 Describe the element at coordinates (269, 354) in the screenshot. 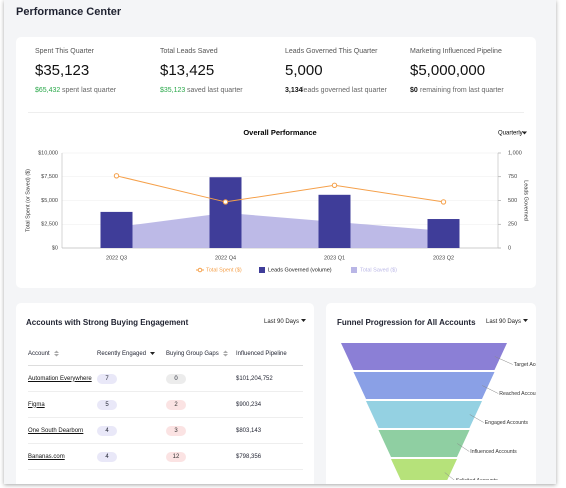

I see `column-header: Influenced Pipeline` at that location.